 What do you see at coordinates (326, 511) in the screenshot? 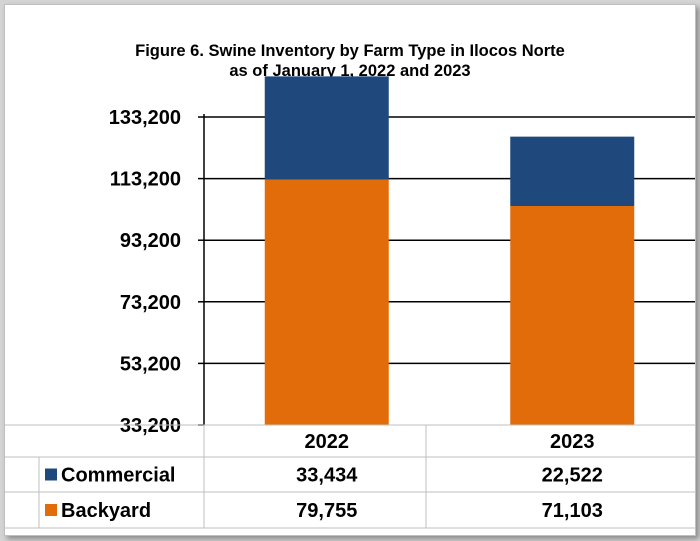
I see `data-label: 79,755` at bounding box center [326, 511].